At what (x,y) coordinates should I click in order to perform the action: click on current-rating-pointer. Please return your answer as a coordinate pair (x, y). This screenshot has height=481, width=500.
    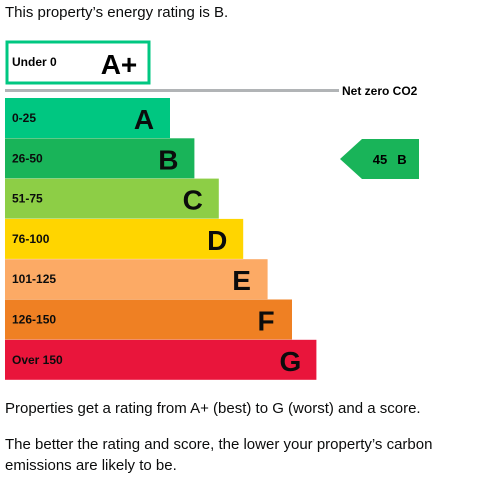
    Looking at the image, I should click on (379, 159).